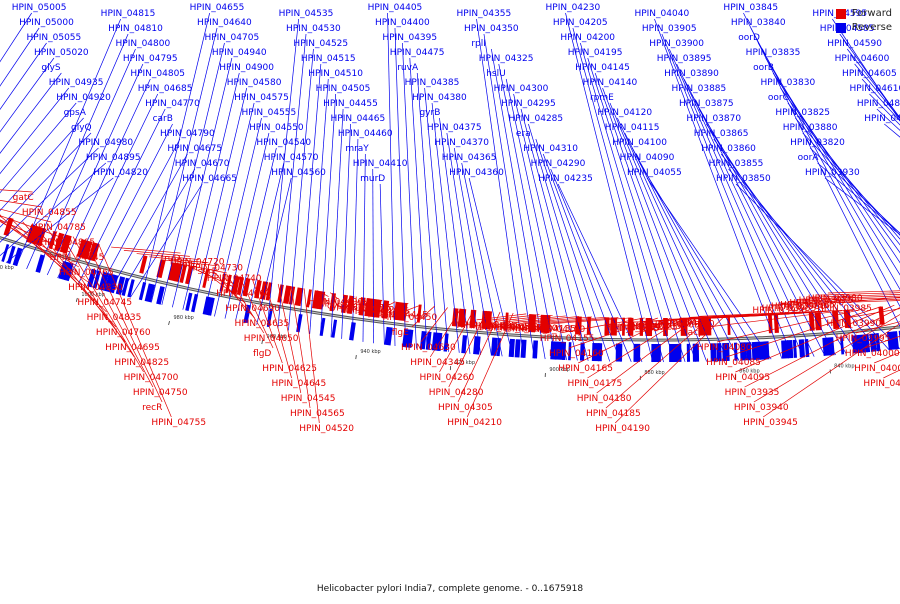 The height and width of the screenshot is (604, 900). What do you see at coordinates (326, 429) in the screenshot?
I see `forward-gene-label: HPIN_04520` at bounding box center [326, 429].